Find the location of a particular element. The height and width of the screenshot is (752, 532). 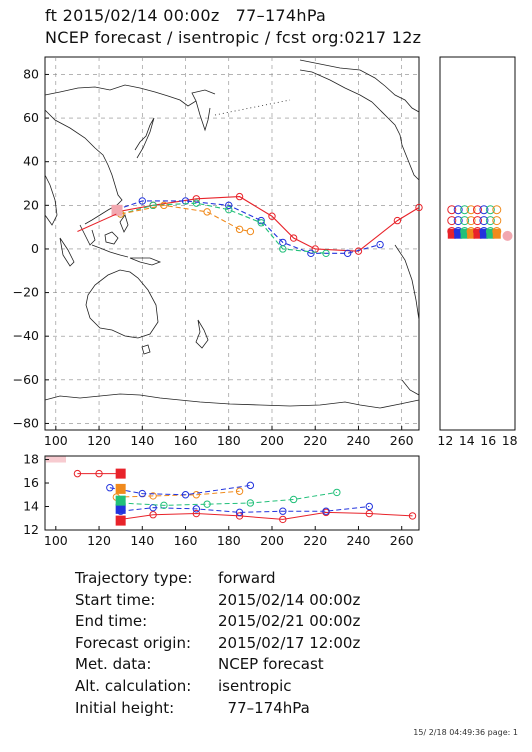

x-tick-label: 220 is located at coordinates (315, 440).